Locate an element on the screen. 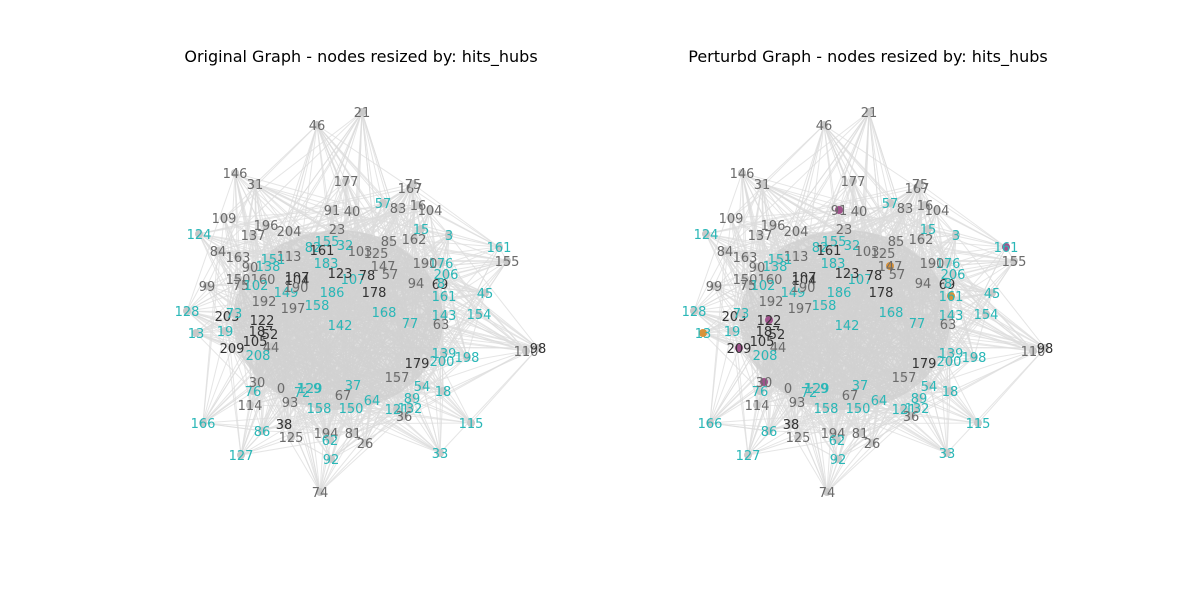 Image resolution: width=1200 pixels, height=600 pixels. node-label: 124 is located at coordinates (199, 235).